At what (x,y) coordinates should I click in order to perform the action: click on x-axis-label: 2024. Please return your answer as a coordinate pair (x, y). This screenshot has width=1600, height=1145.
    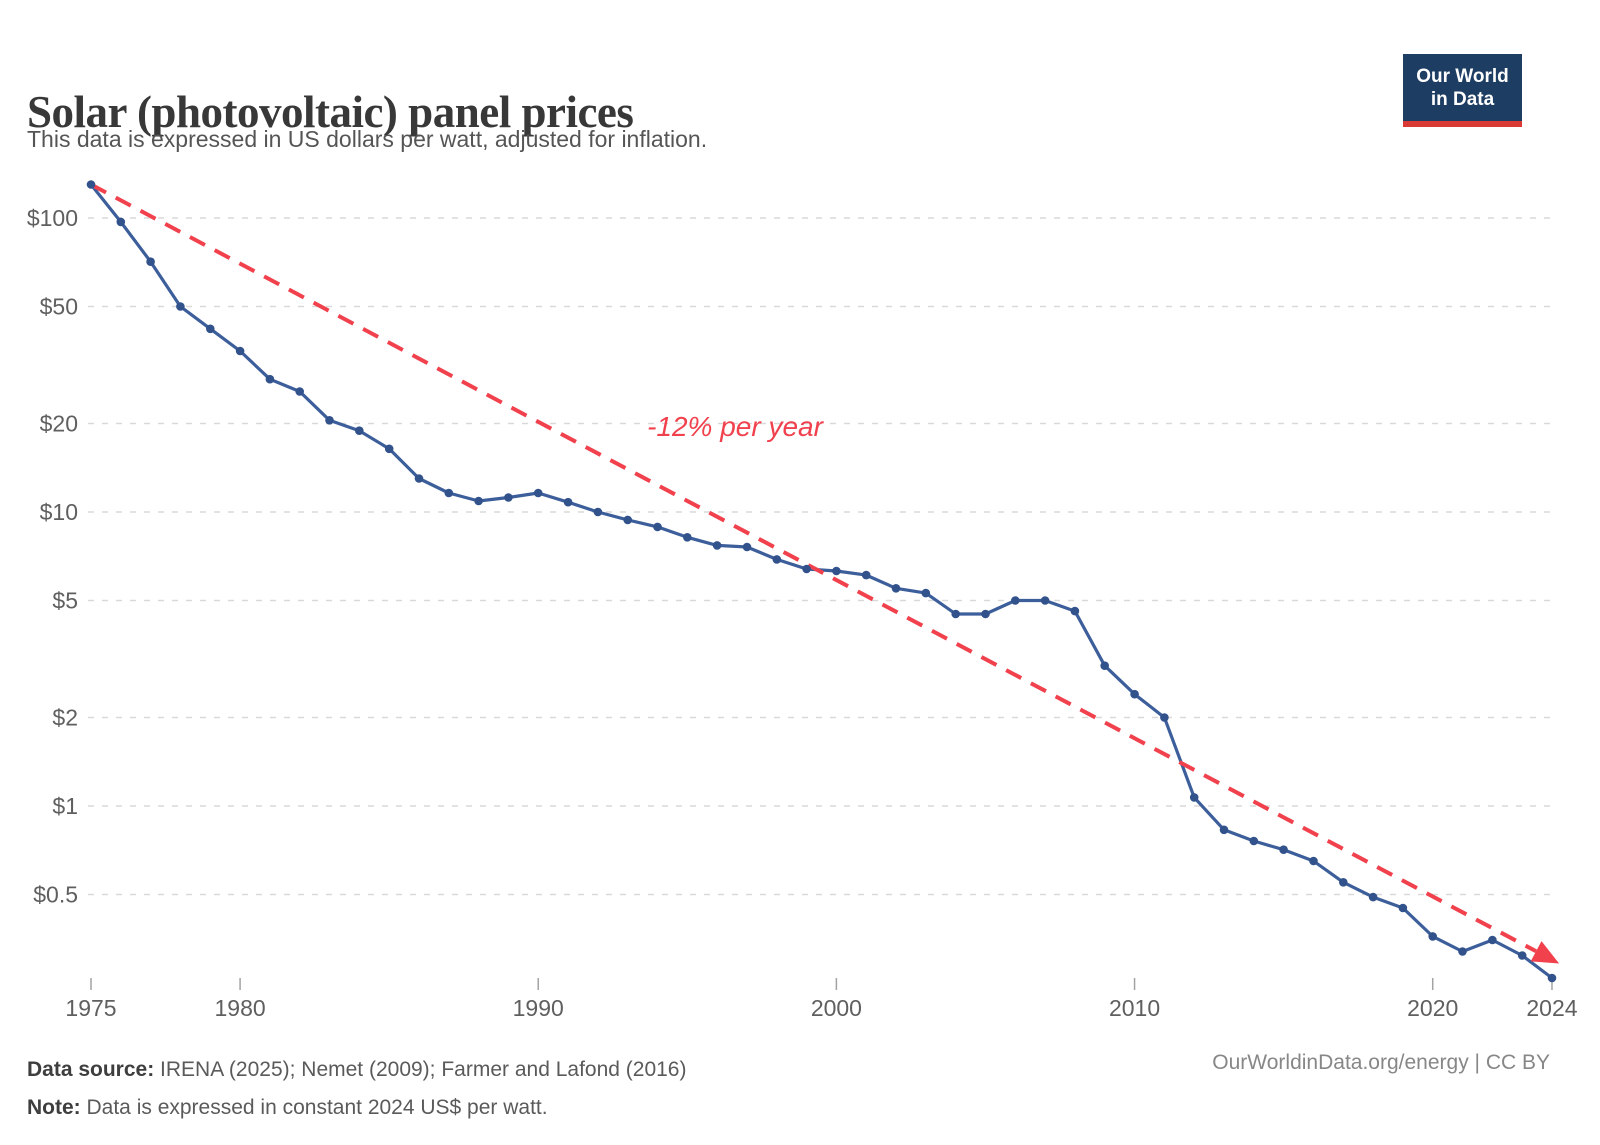
    Looking at the image, I should click on (1551, 1008).